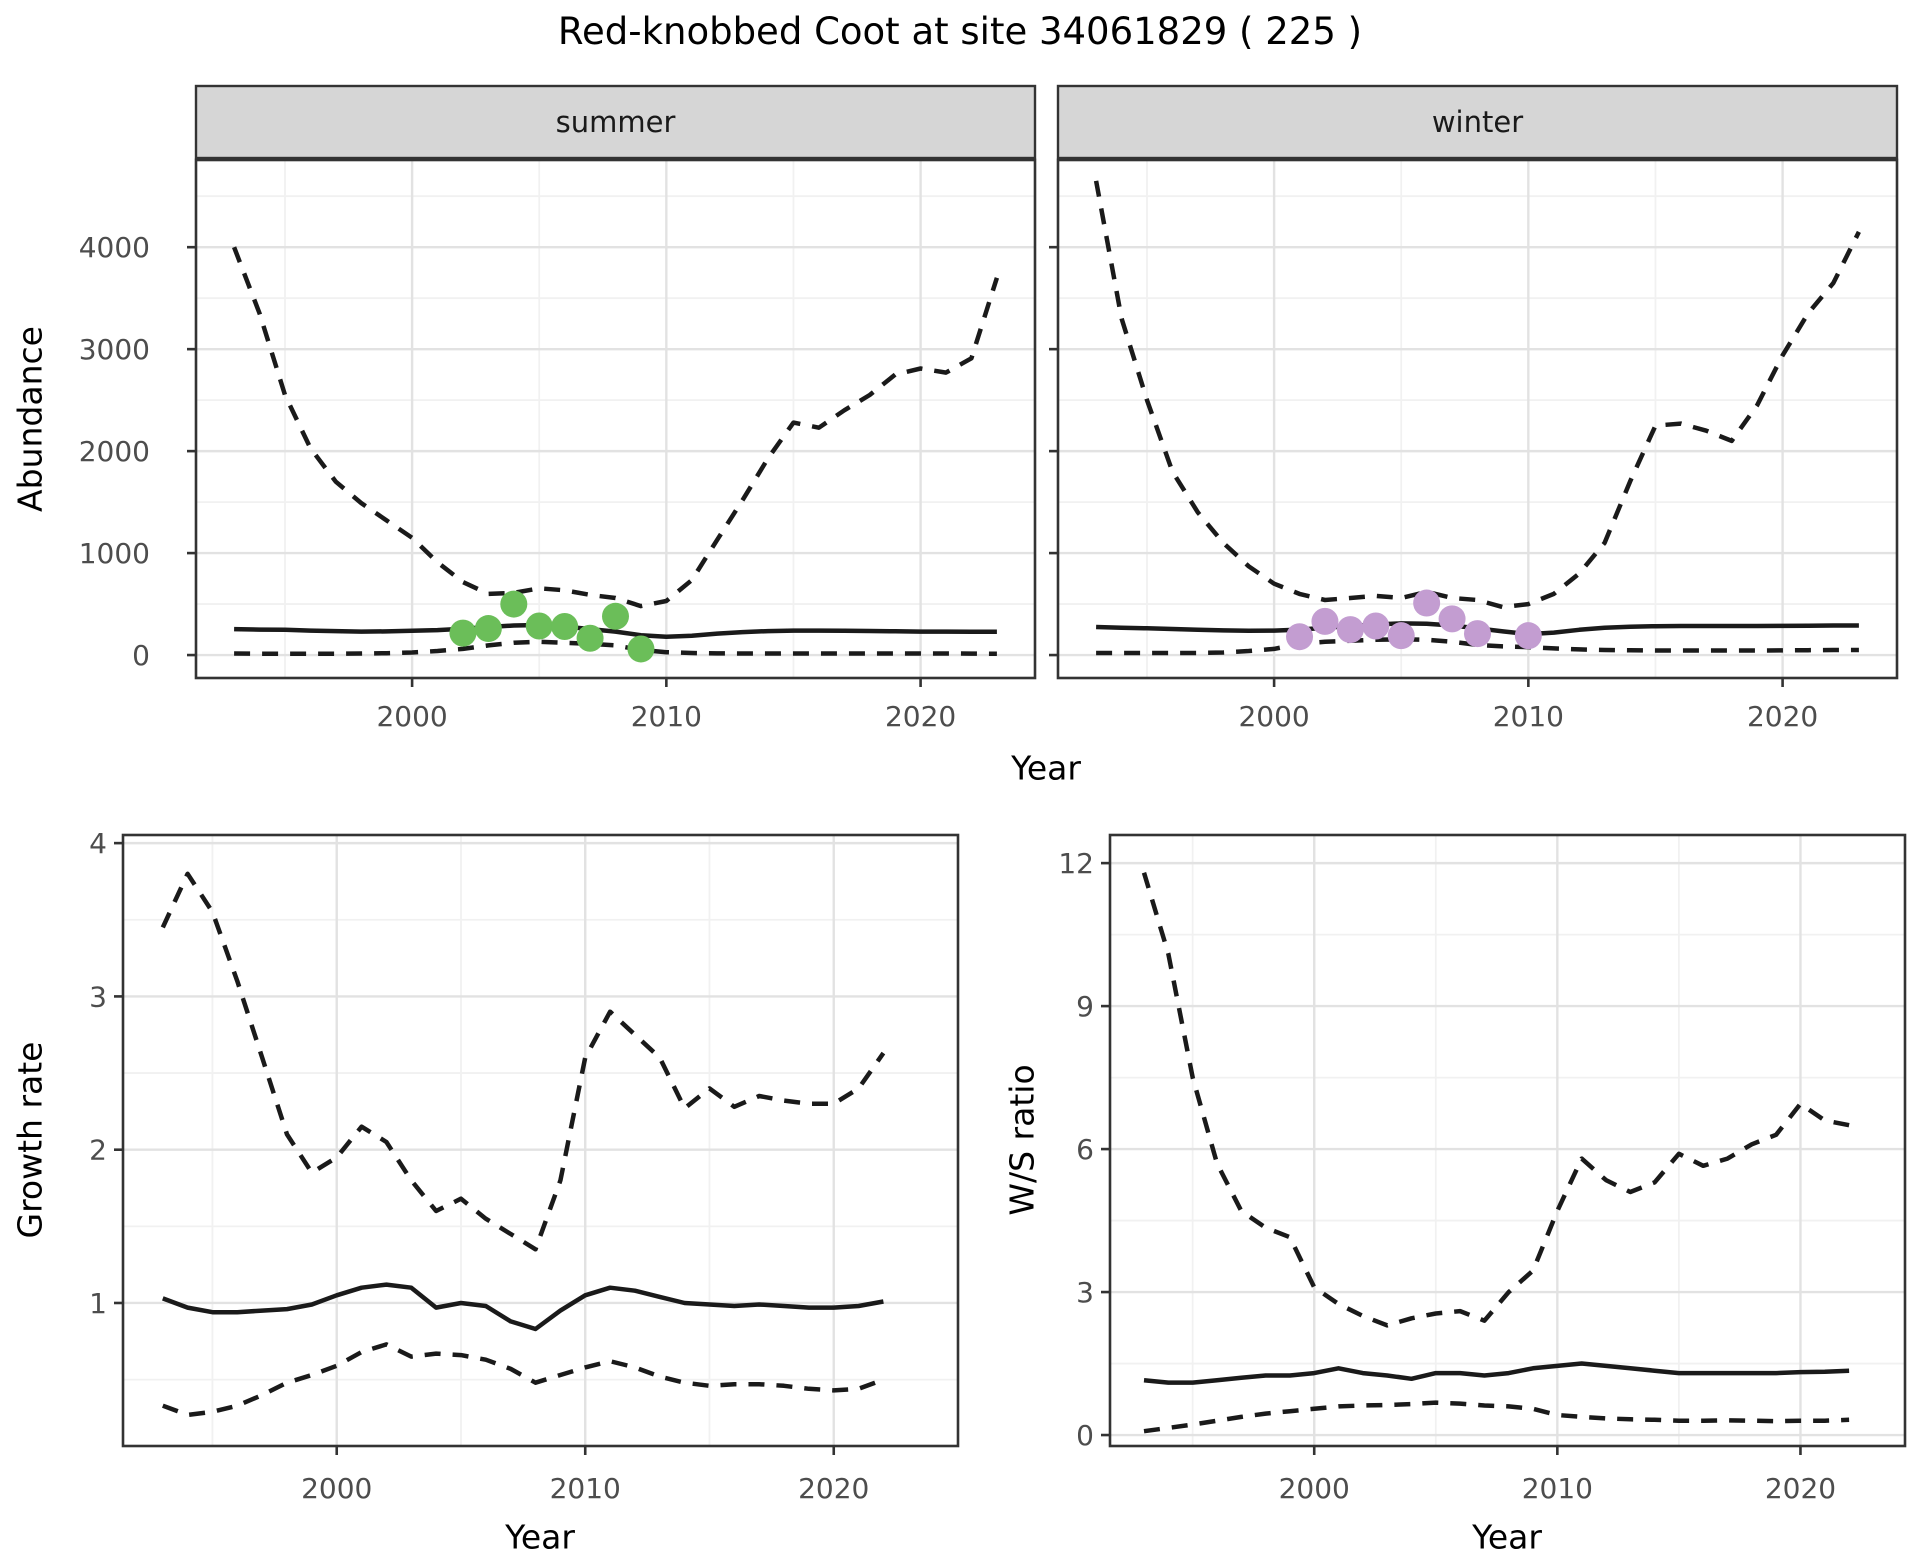 This screenshot has width=1920, height=1560. I want to click on y-tick-label: 9, so click(1085, 1006).